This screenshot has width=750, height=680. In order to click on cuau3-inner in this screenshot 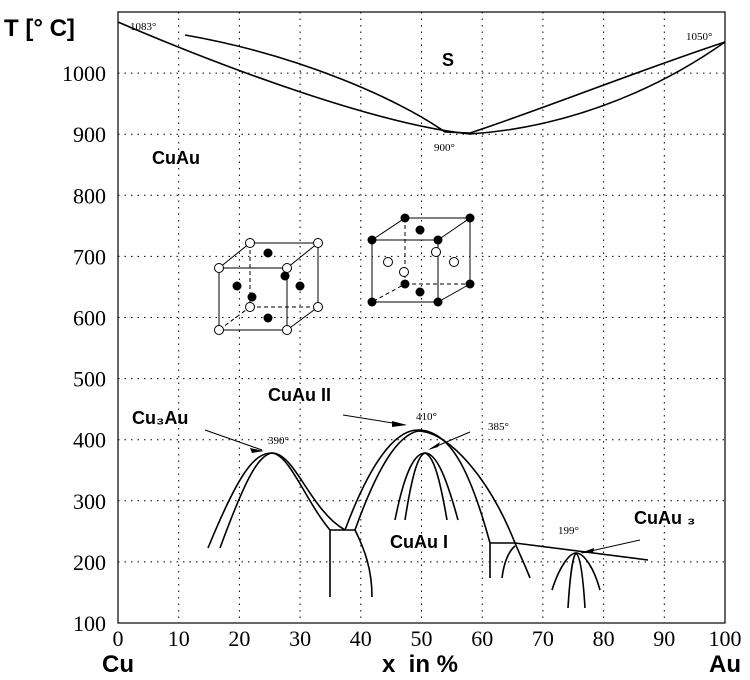, I will do `click(576, 580)`.